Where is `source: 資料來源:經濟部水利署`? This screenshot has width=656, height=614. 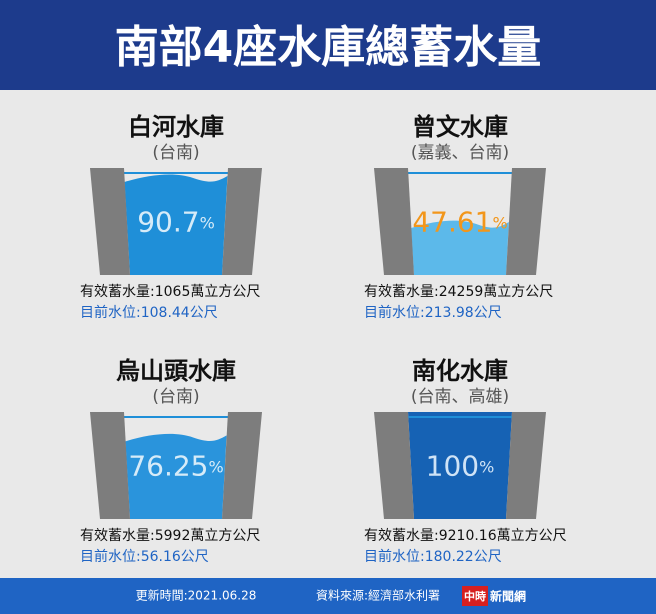 source: 資料來源:經濟部水利署 is located at coordinates (378, 595).